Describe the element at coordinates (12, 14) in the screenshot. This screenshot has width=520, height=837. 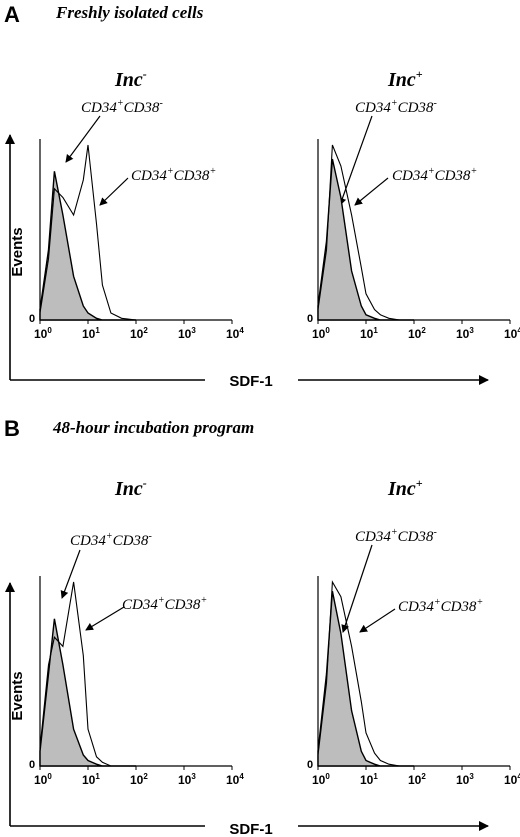
I see `panel-a-letter: A` at that location.